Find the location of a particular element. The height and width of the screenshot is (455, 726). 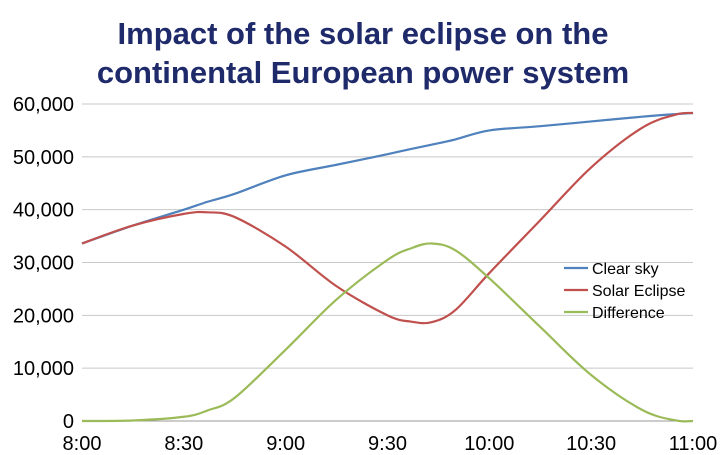

legend-label: Solar Eclipse is located at coordinates (638, 291).